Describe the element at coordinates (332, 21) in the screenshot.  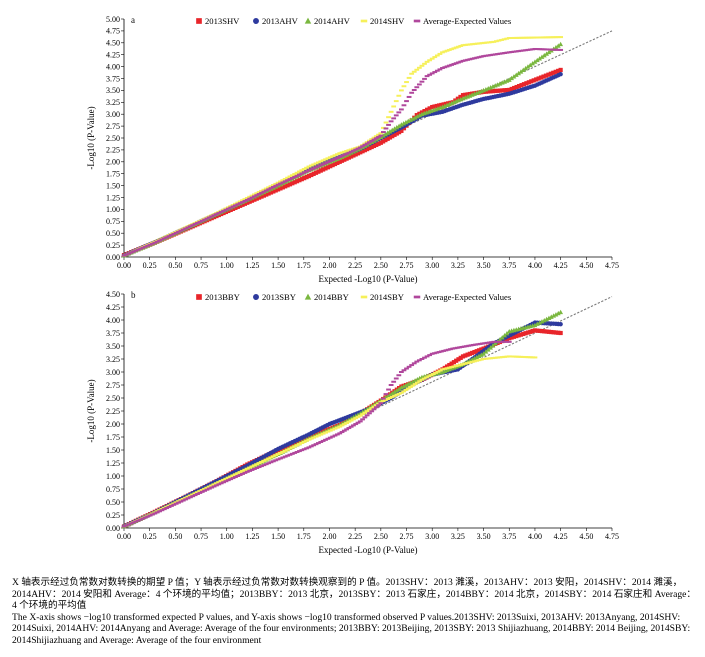
I see `legend-label: 2014AHV` at that location.